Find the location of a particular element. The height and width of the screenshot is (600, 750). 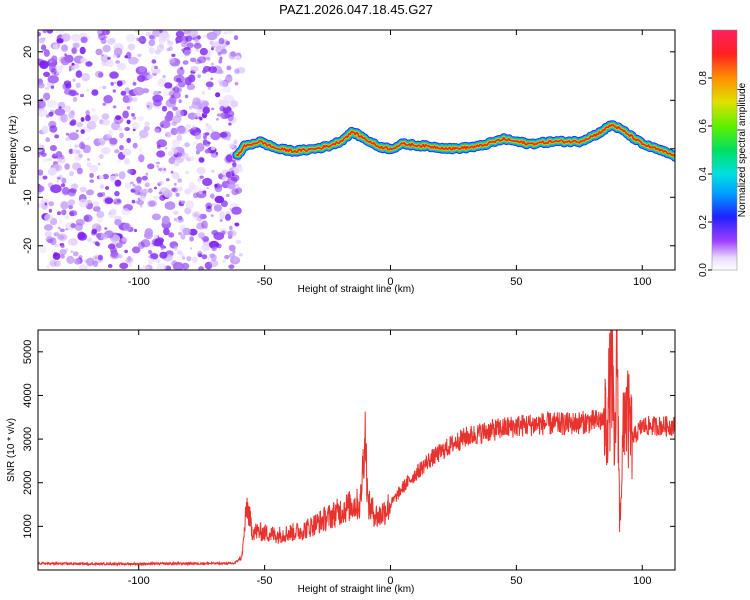

y-tick-label: 2000 is located at coordinates (28, 482).